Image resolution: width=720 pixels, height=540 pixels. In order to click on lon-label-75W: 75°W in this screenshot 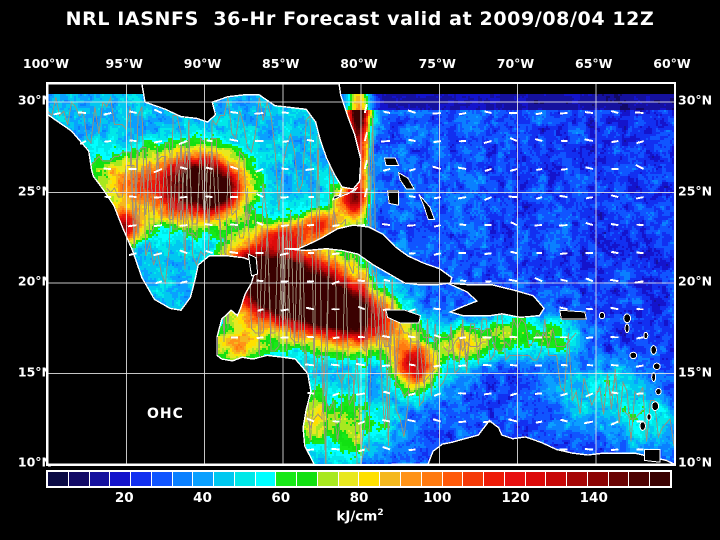, I will do `click(437, 63)`.